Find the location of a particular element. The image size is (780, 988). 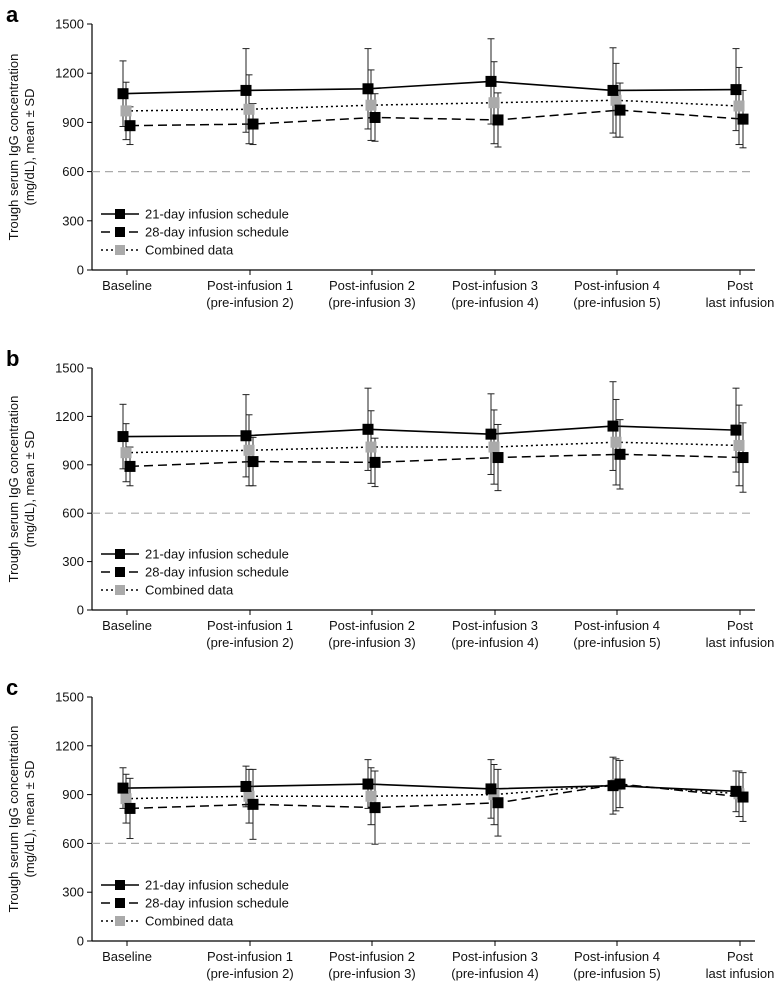

x-tick-label: Post is located at coordinates (740, 285).